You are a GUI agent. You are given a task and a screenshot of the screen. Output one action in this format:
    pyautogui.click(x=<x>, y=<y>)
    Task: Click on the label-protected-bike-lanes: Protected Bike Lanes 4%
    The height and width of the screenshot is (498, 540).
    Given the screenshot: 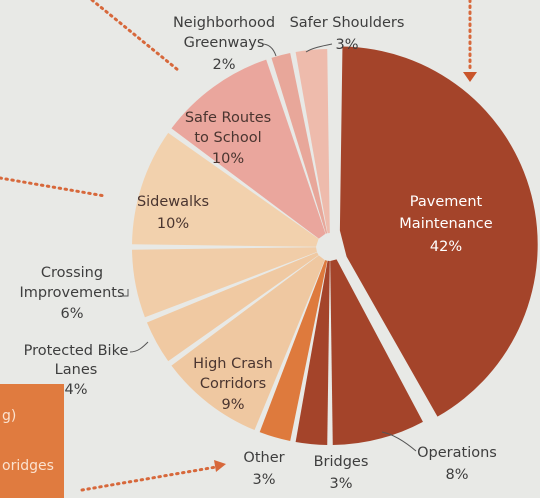 What is the action you would take?
    pyautogui.click(x=86, y=369)
    